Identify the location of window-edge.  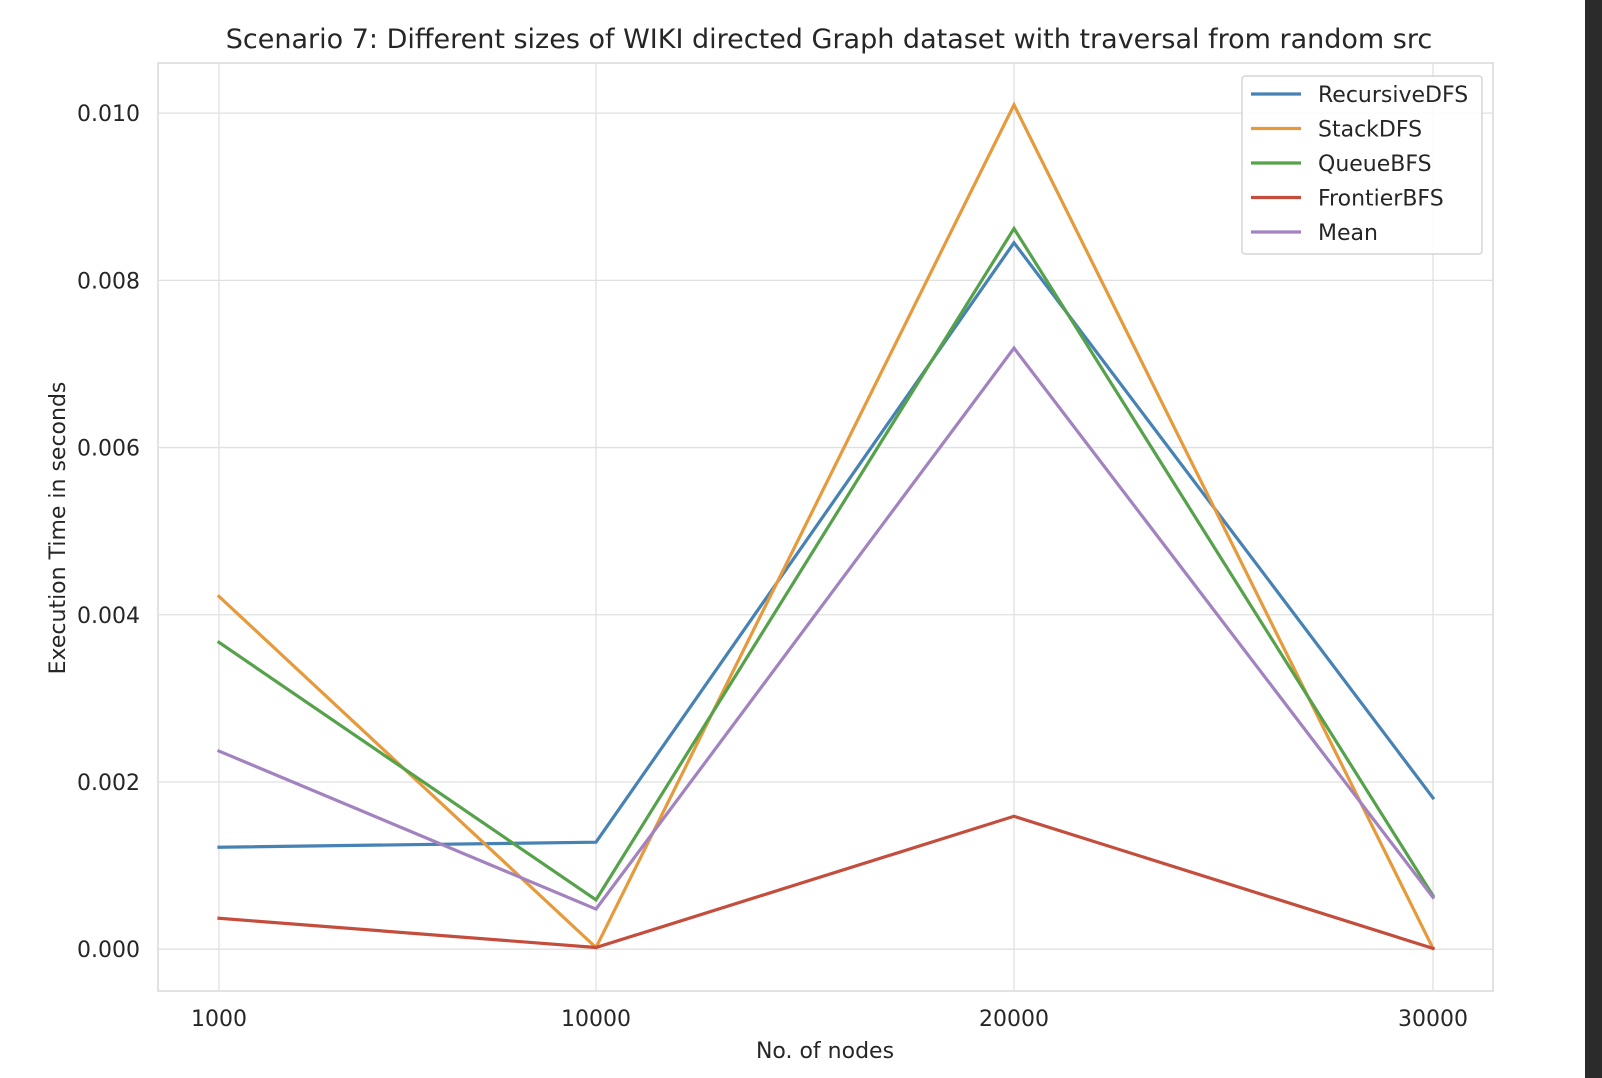
(1593, 539).